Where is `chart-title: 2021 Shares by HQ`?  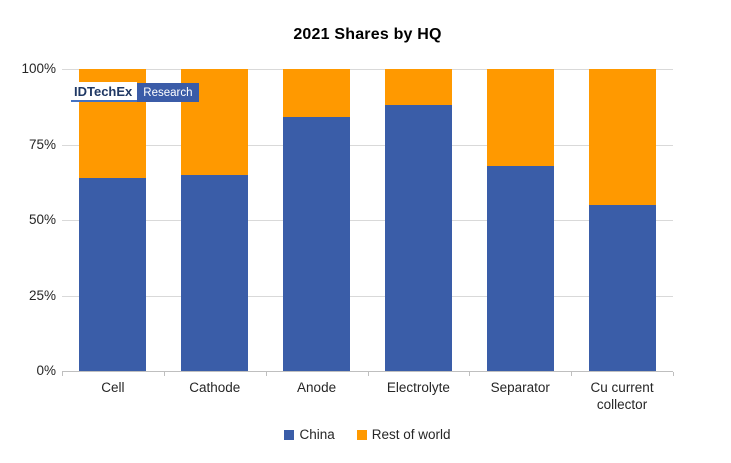
chart-title: 2021 Shares by HQ is located at coordinates (367, 34).